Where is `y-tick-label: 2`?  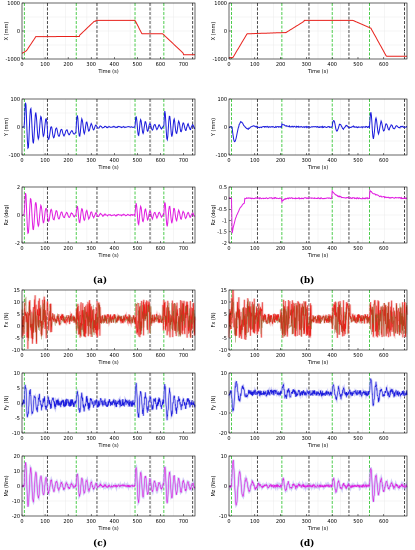
y-tick-label: 2 is located at coordinates (18, 188).